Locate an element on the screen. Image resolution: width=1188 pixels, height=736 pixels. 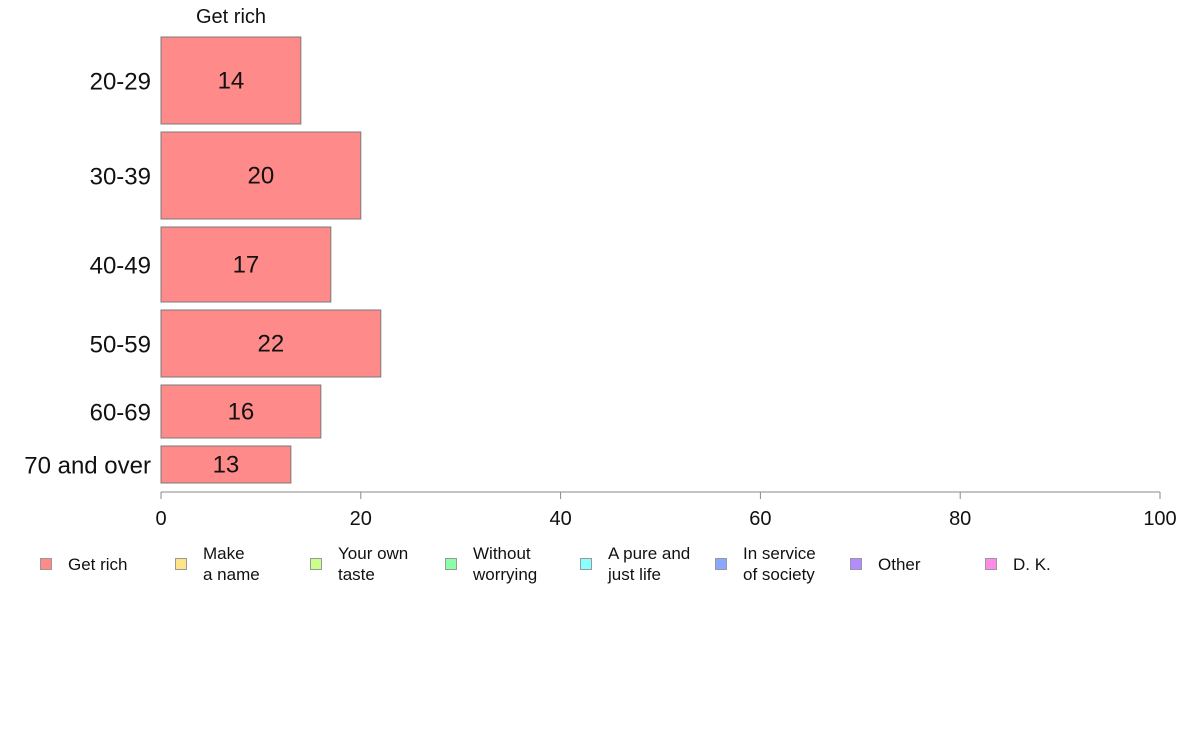
legend-label: Without worrying is located at coordinates (505, 564).